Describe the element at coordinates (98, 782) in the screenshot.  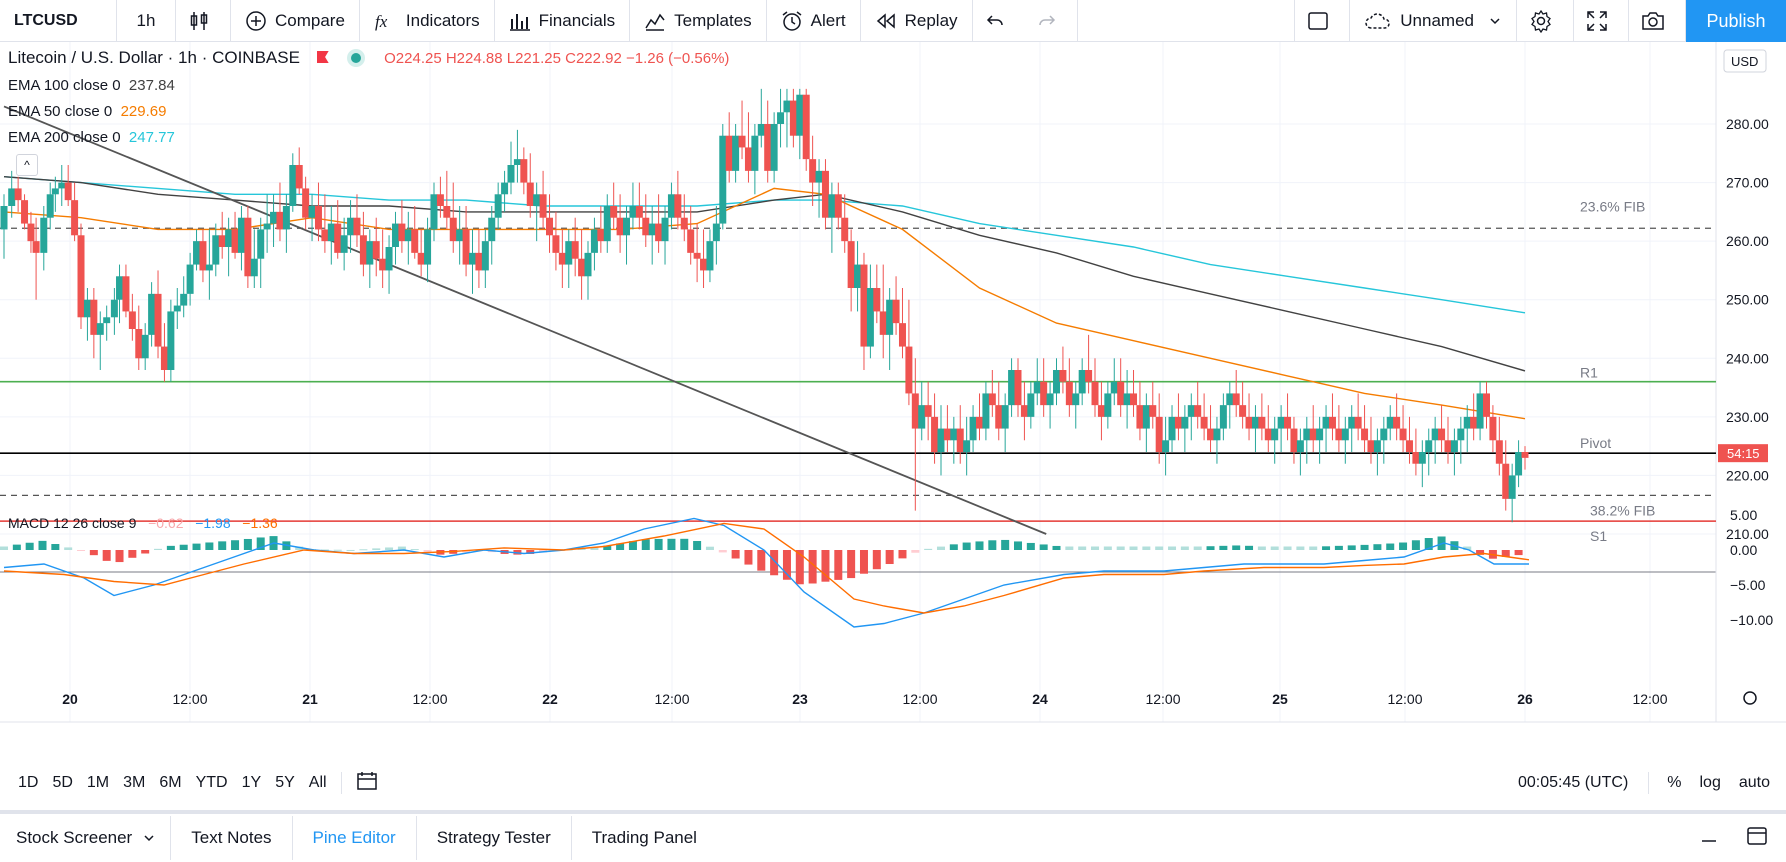
I see `range-1m: 1M` at that location.